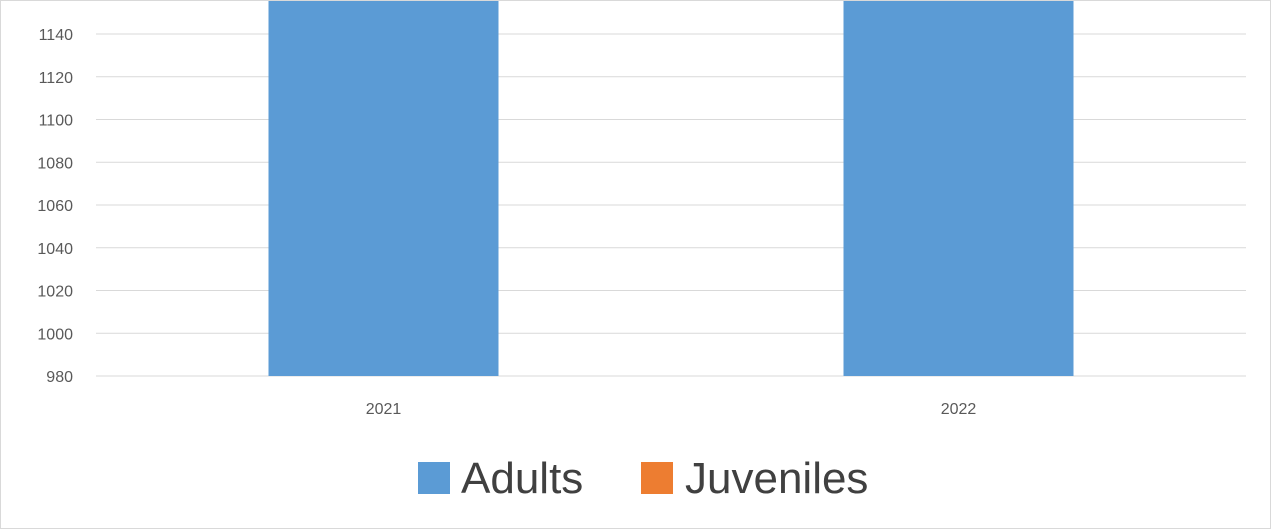 Image resolution: width=1271 pixels, height=530 pixels. What do you see at coordinates (776, 478) in the screenshot?
I see `legend-label-juveniles: Juveniles` at bounding box center [776, 478].